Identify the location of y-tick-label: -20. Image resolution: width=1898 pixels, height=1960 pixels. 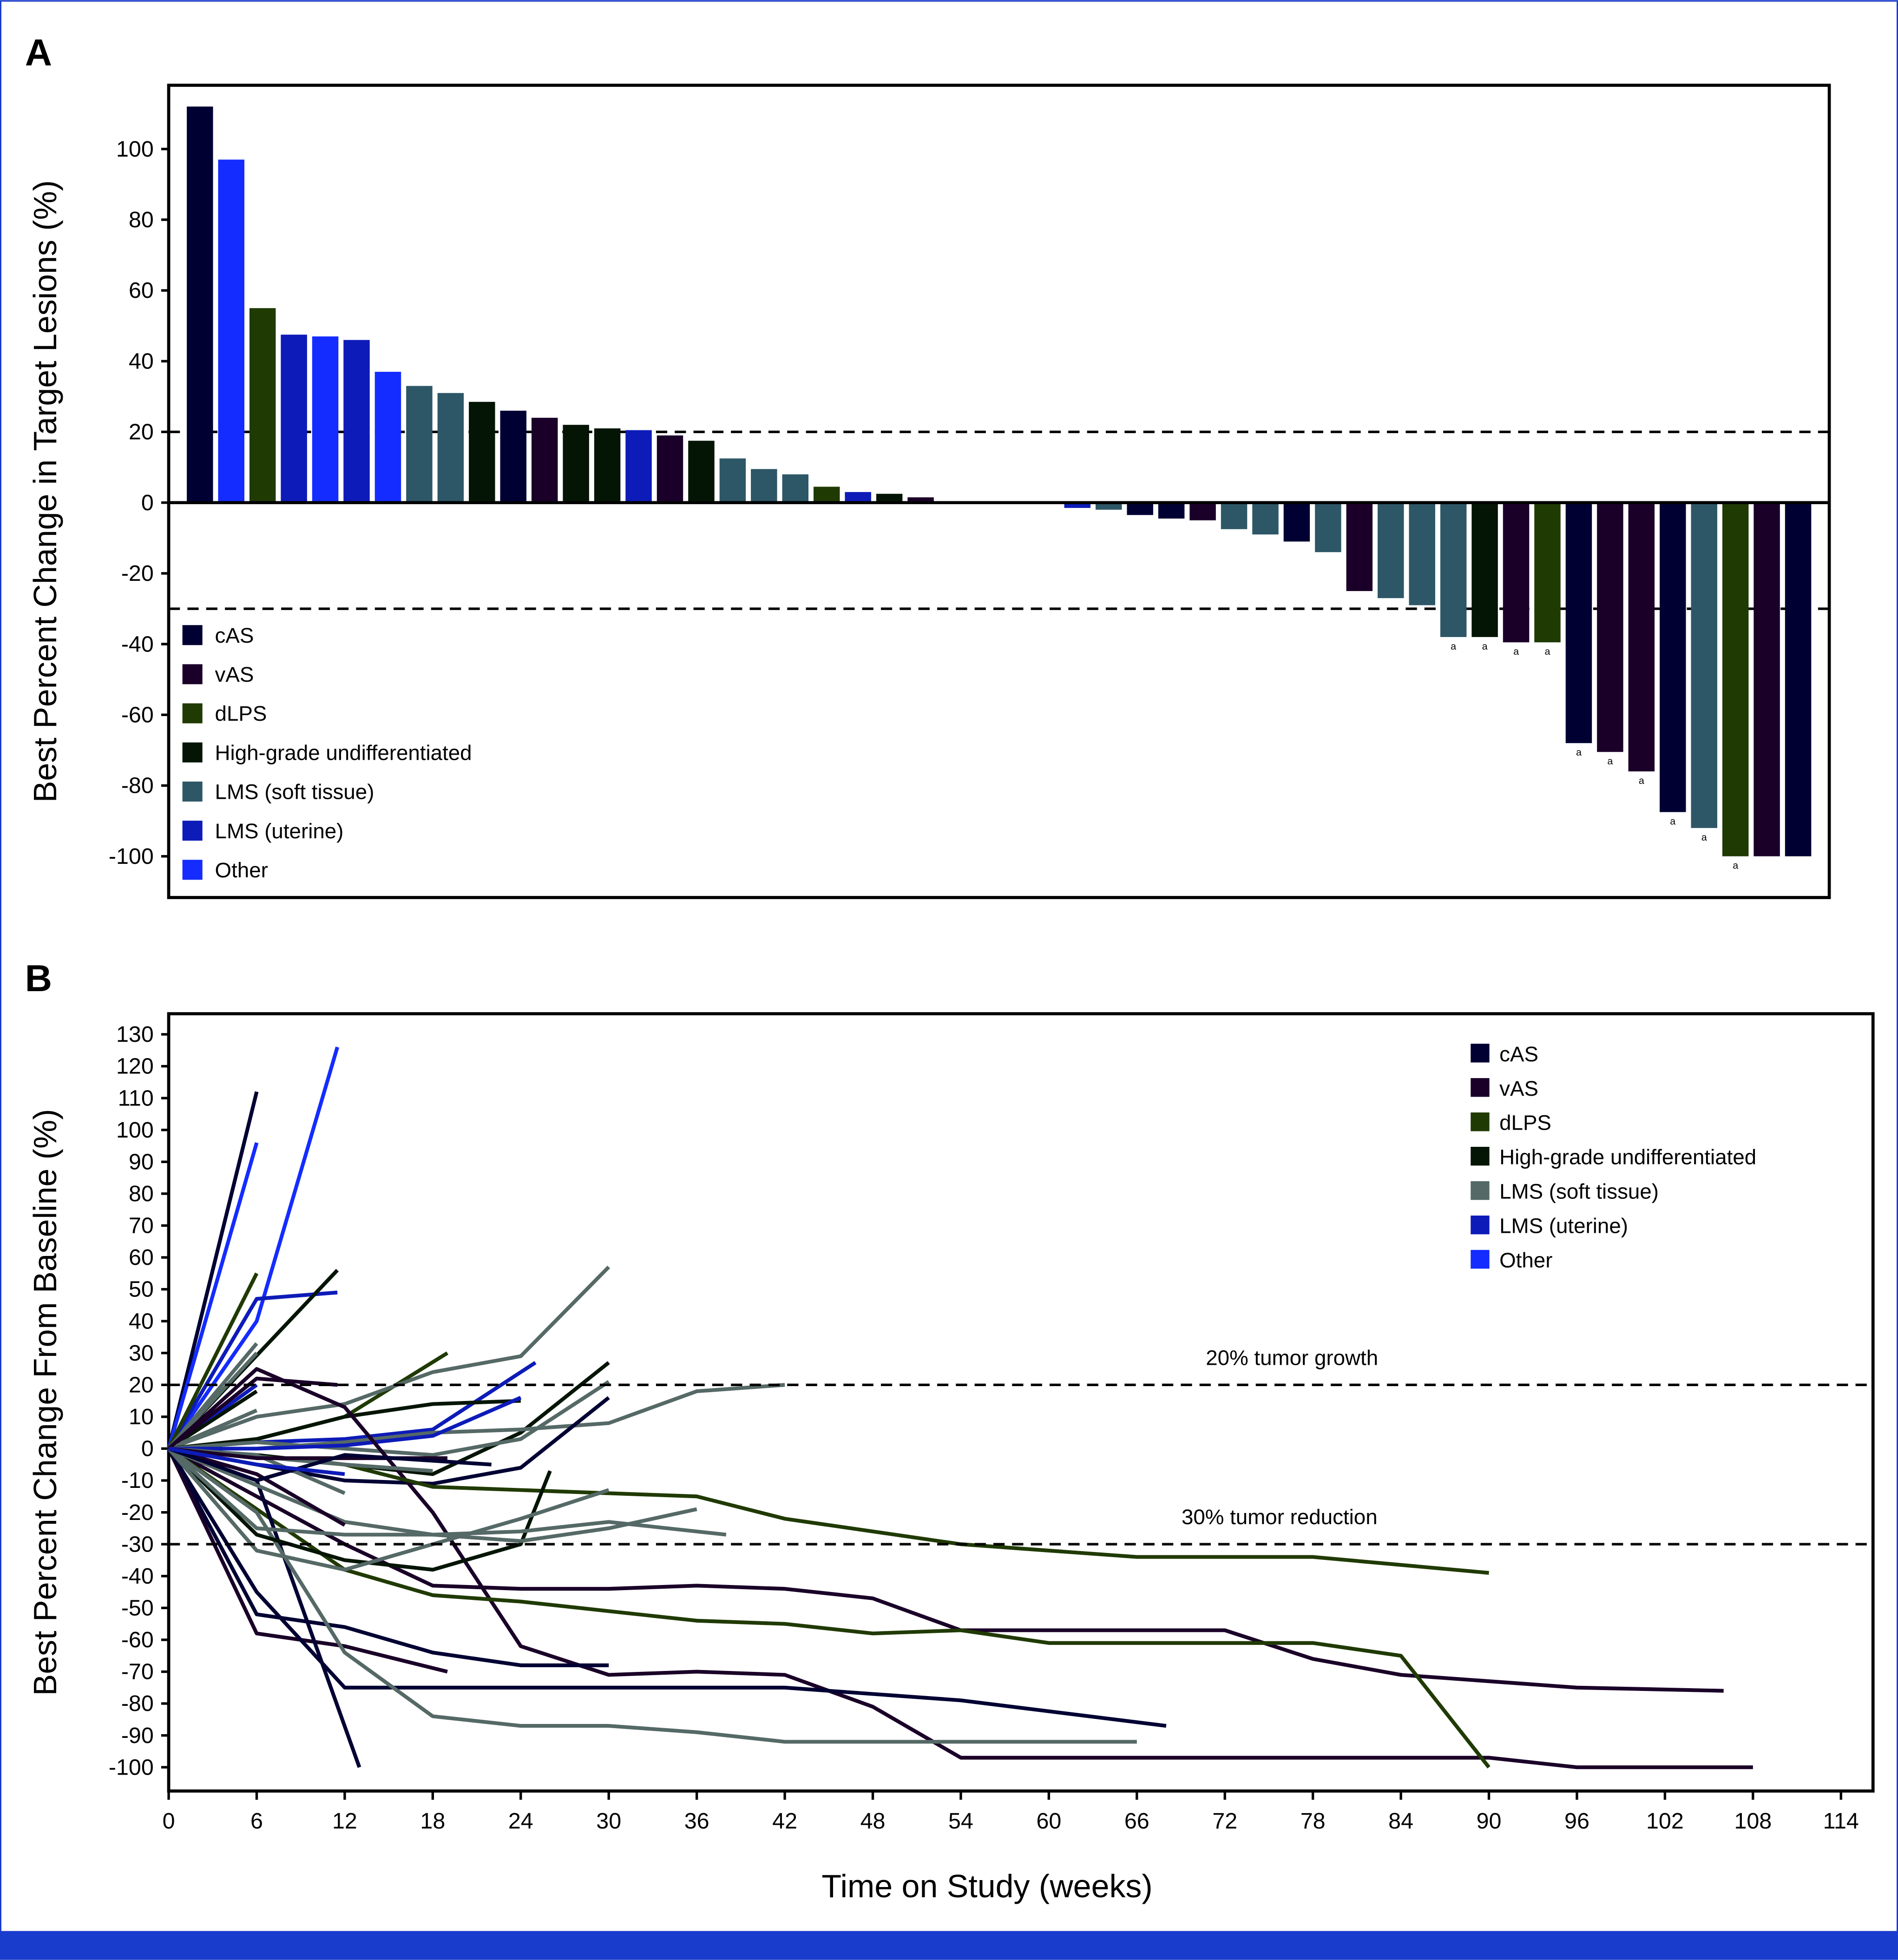
(137, 1512).